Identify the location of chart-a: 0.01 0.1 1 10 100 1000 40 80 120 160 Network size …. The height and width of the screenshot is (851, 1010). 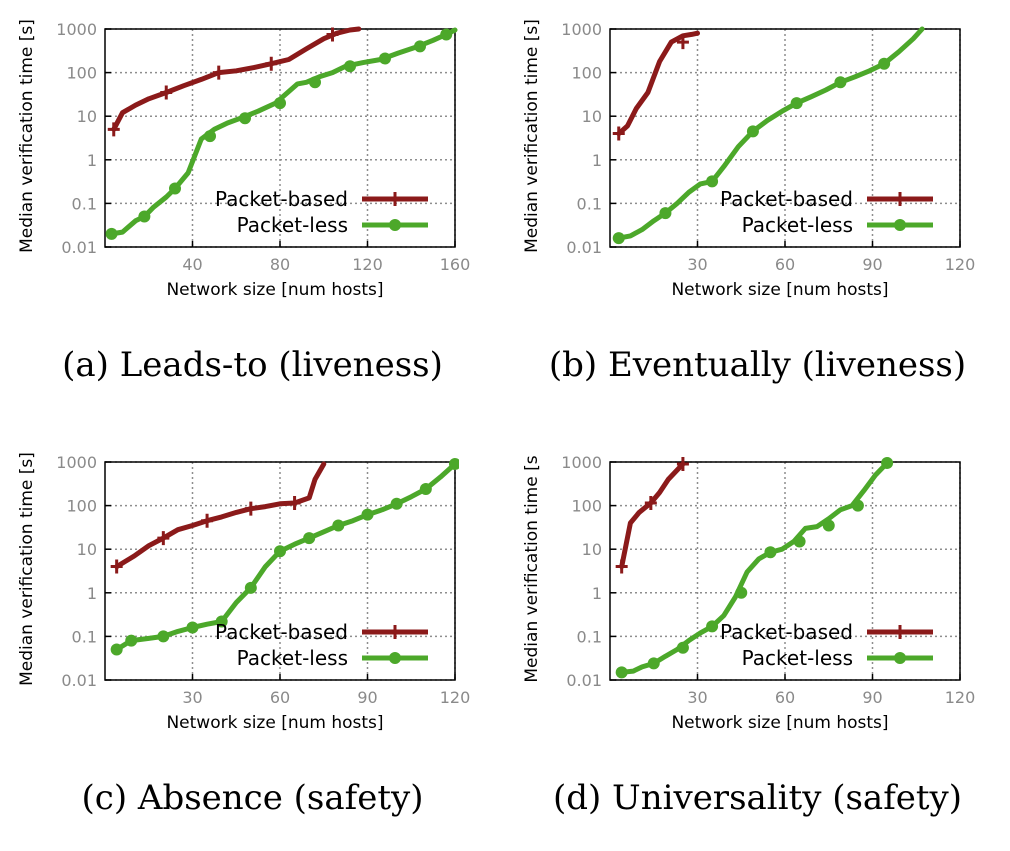
(243, 159).